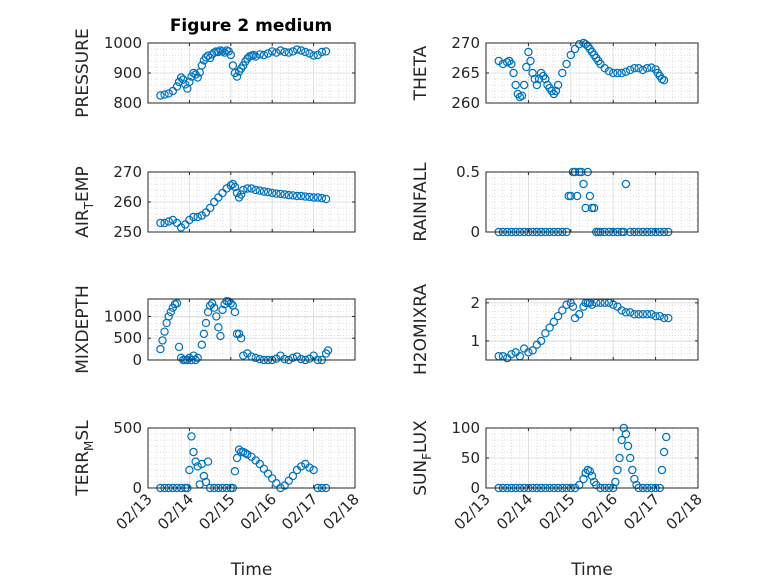 The image size is (778, 583). Describe the element at coordinates (127, 103) in the screenshot. I see `y-tick-label: 800` at that location.